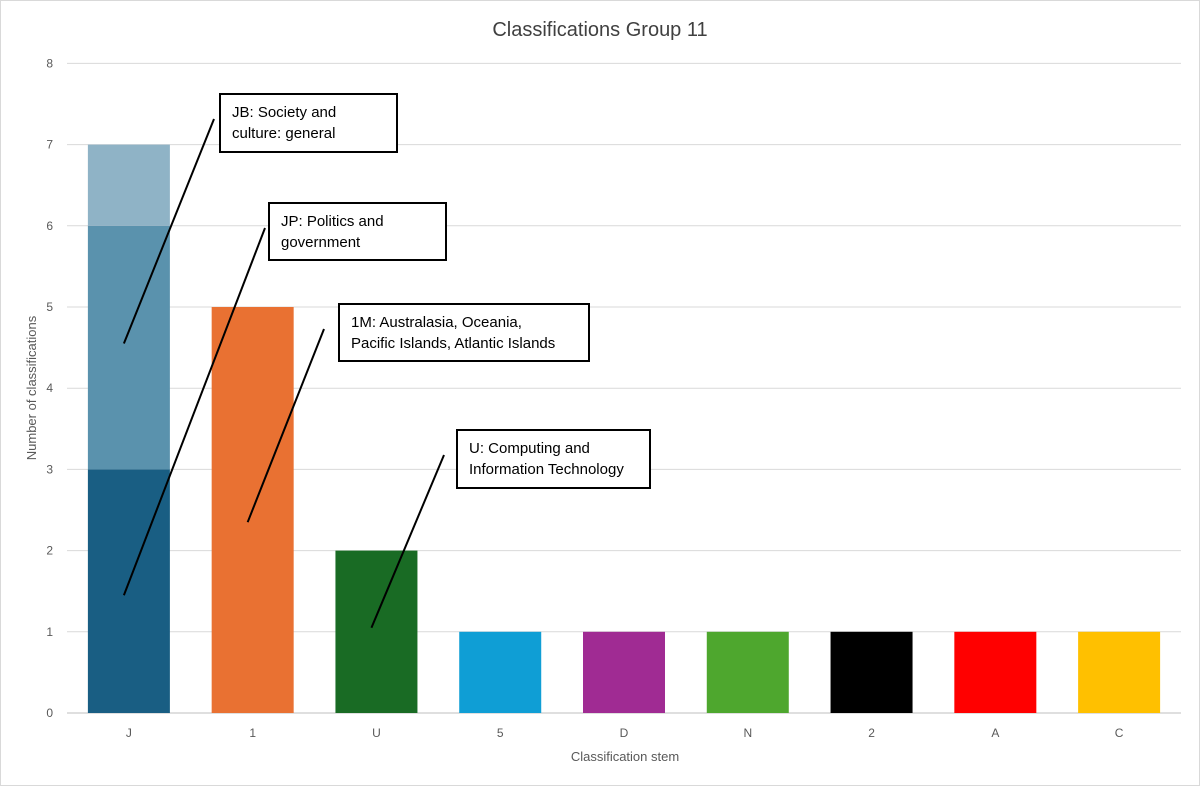 The height and width of the screenshot is (786, 1200). What do you see at coordinates (747, 733) in the screenshot?
I see `x-tick-label: N` at bounding box center [747, 733].